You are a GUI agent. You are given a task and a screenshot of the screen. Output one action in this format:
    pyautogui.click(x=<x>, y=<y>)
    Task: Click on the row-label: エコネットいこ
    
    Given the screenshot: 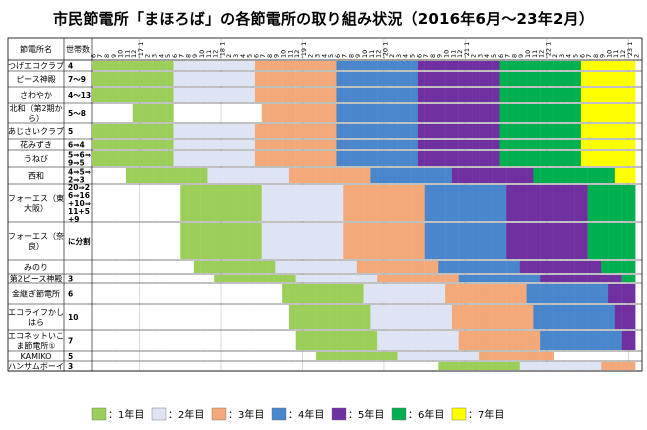 What is the action you would take?
    pyautogui.click(x=36, y=336)
    